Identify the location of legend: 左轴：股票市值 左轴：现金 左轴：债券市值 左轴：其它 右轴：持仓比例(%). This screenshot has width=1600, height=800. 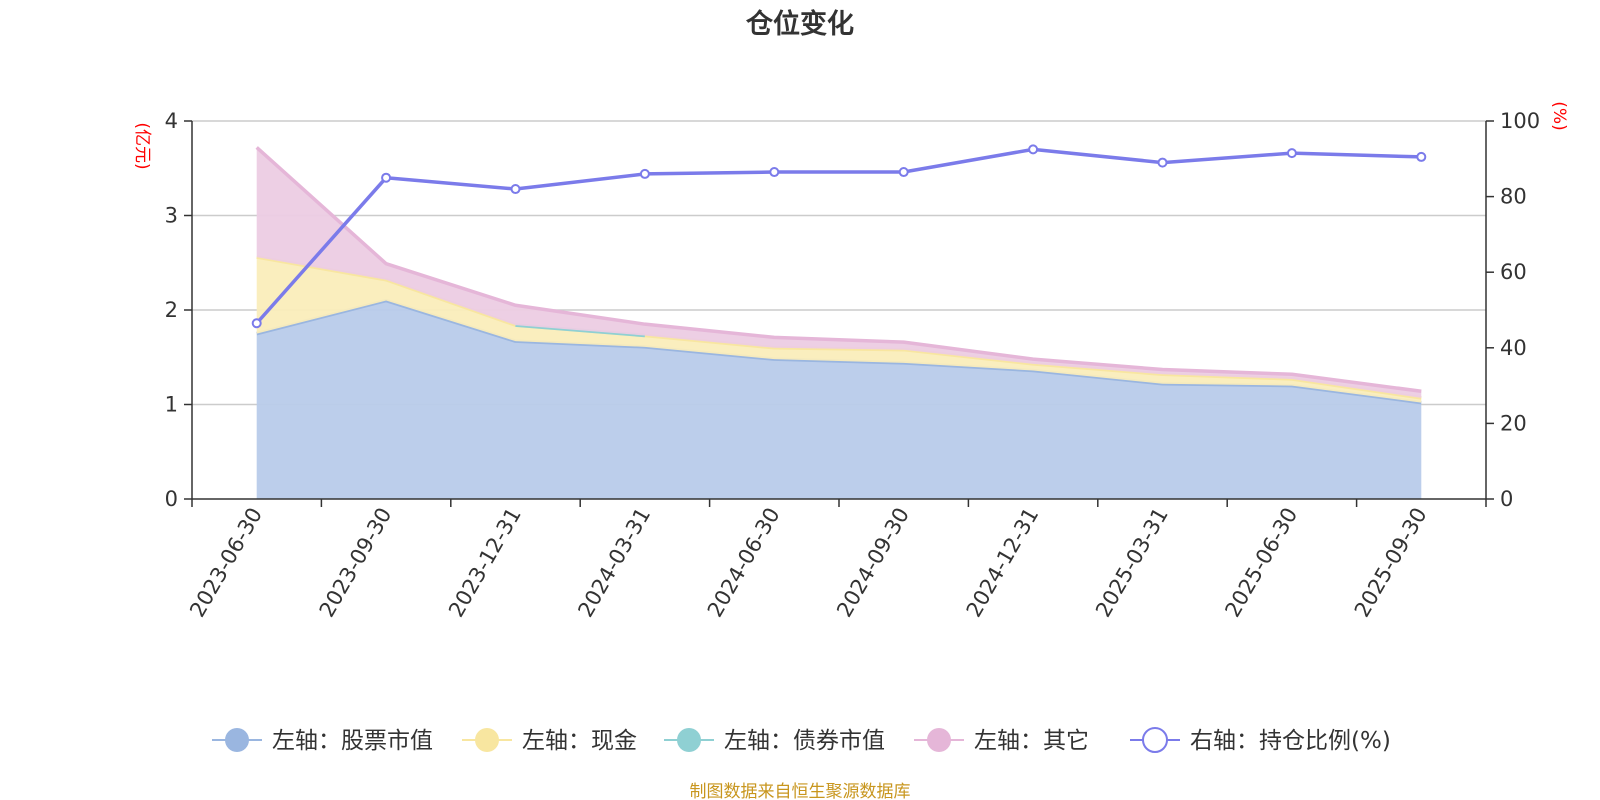
(801, 740).